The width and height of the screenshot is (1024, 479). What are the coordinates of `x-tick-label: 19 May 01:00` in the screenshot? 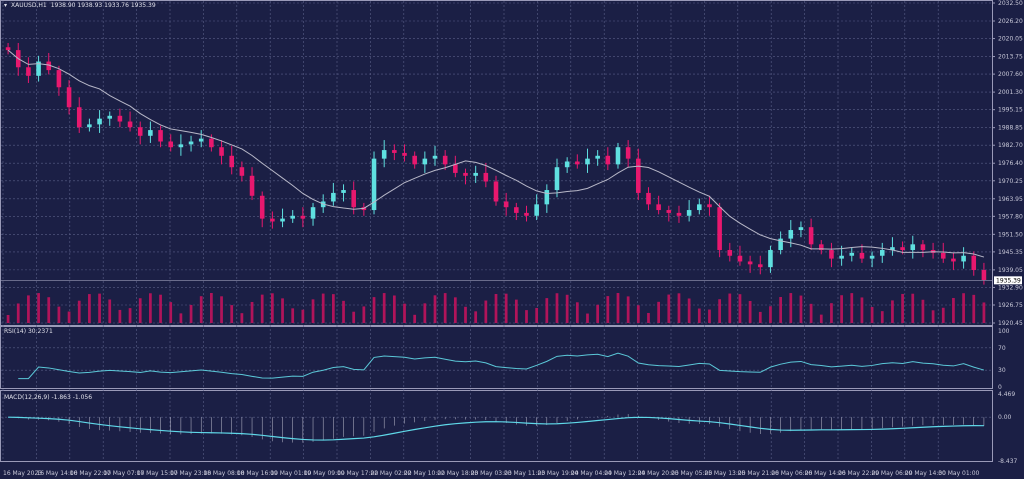 It's located at (290, 473).